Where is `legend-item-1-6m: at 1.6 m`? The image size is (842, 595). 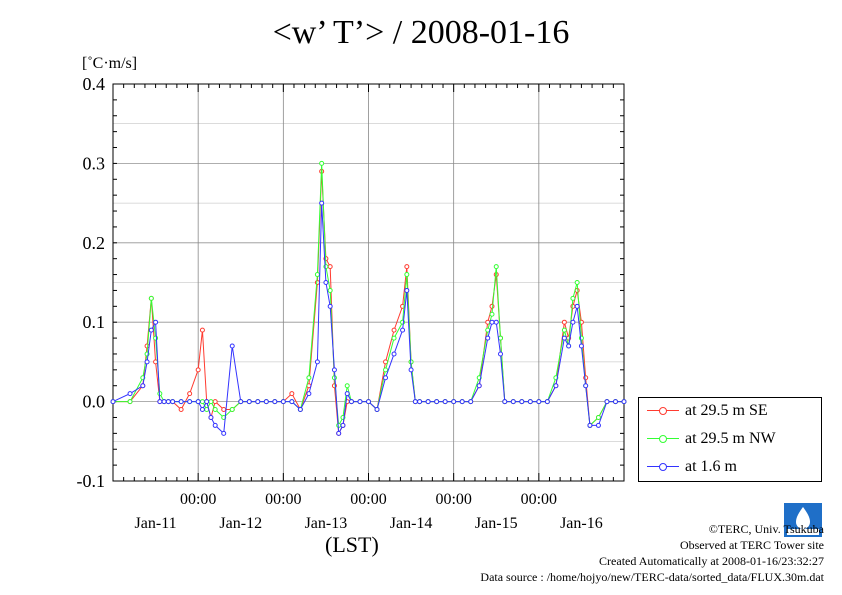
legend-item-1-6m: at 1.6 m is located at coordinates (692, 467).